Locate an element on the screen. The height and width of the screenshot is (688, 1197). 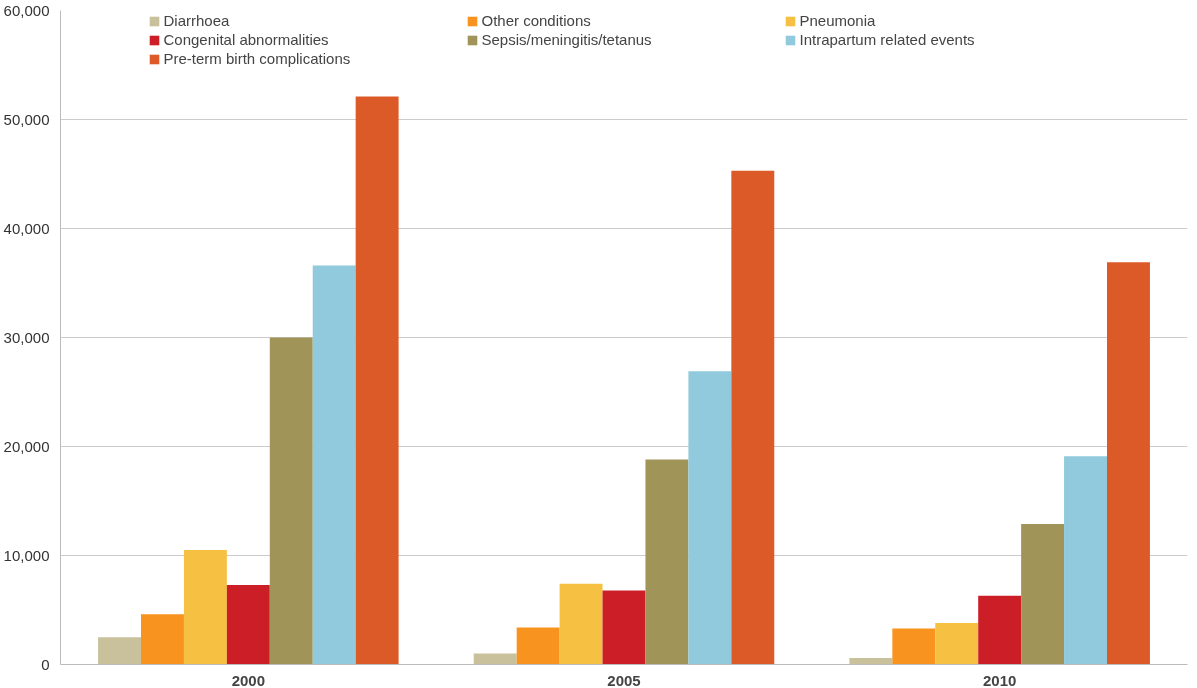
legend-label: Sepsis/meningitis/tetanus is located at coordinates (567, 39).